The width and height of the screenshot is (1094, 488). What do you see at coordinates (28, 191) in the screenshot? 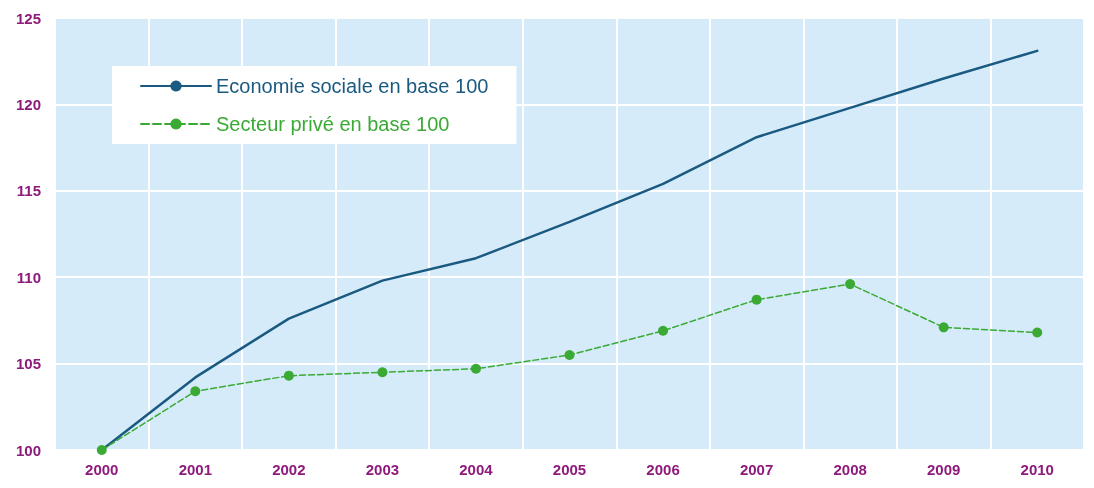
I see `y-tick-label: 115` at bounding box center [28, 191].